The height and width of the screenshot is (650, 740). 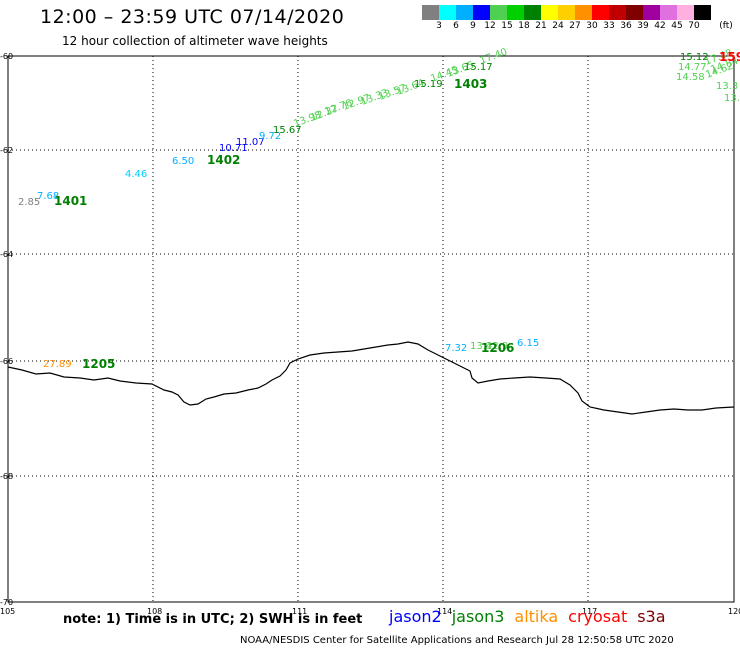 I want to click on longitude-label: 105, so click(x=7, y=611).